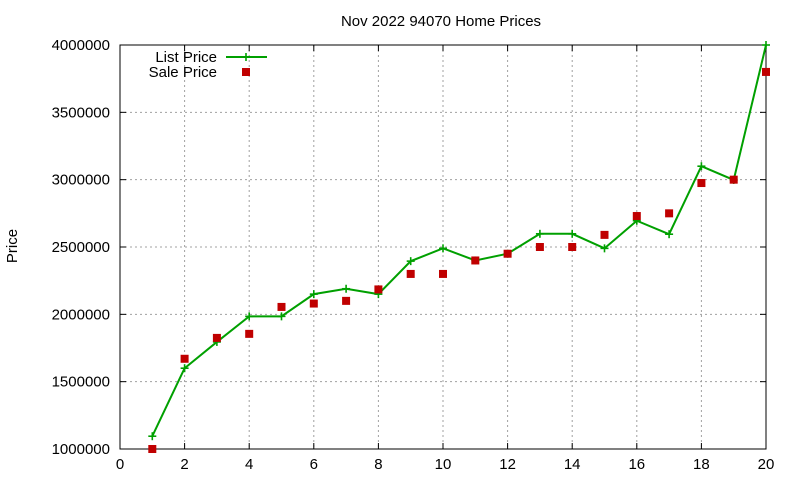 This screenshot has width=800, height=480. I want to click on x-tick-label: 18, so click(701, 464).